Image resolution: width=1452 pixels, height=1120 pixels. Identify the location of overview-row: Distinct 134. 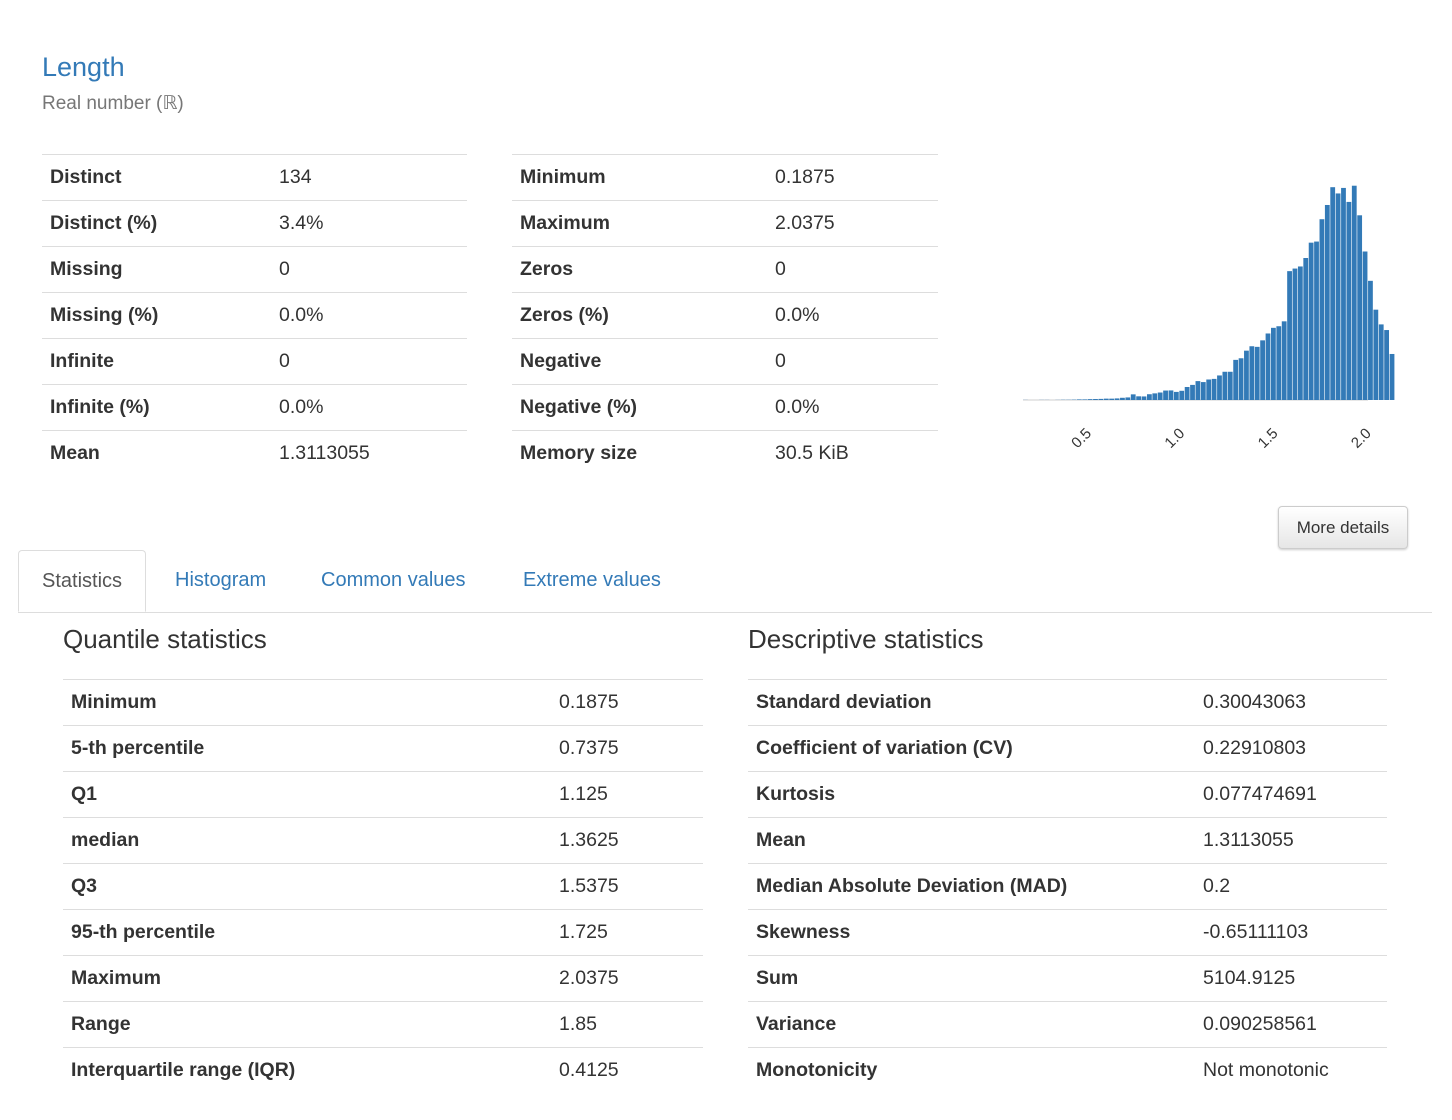
(254, 177).